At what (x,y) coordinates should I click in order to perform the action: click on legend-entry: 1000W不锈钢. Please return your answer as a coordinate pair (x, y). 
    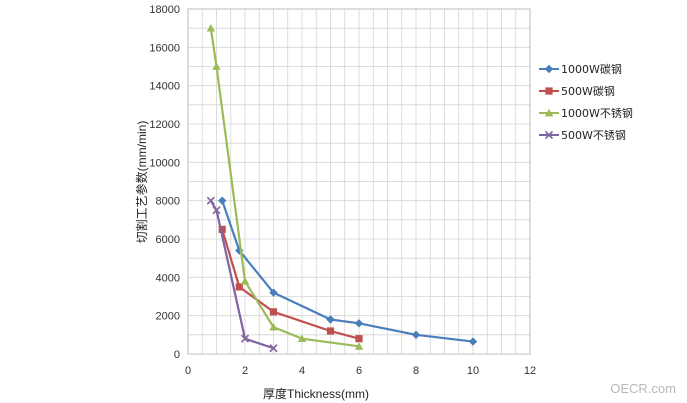
    Looking at the image, I should click on (586, 113).